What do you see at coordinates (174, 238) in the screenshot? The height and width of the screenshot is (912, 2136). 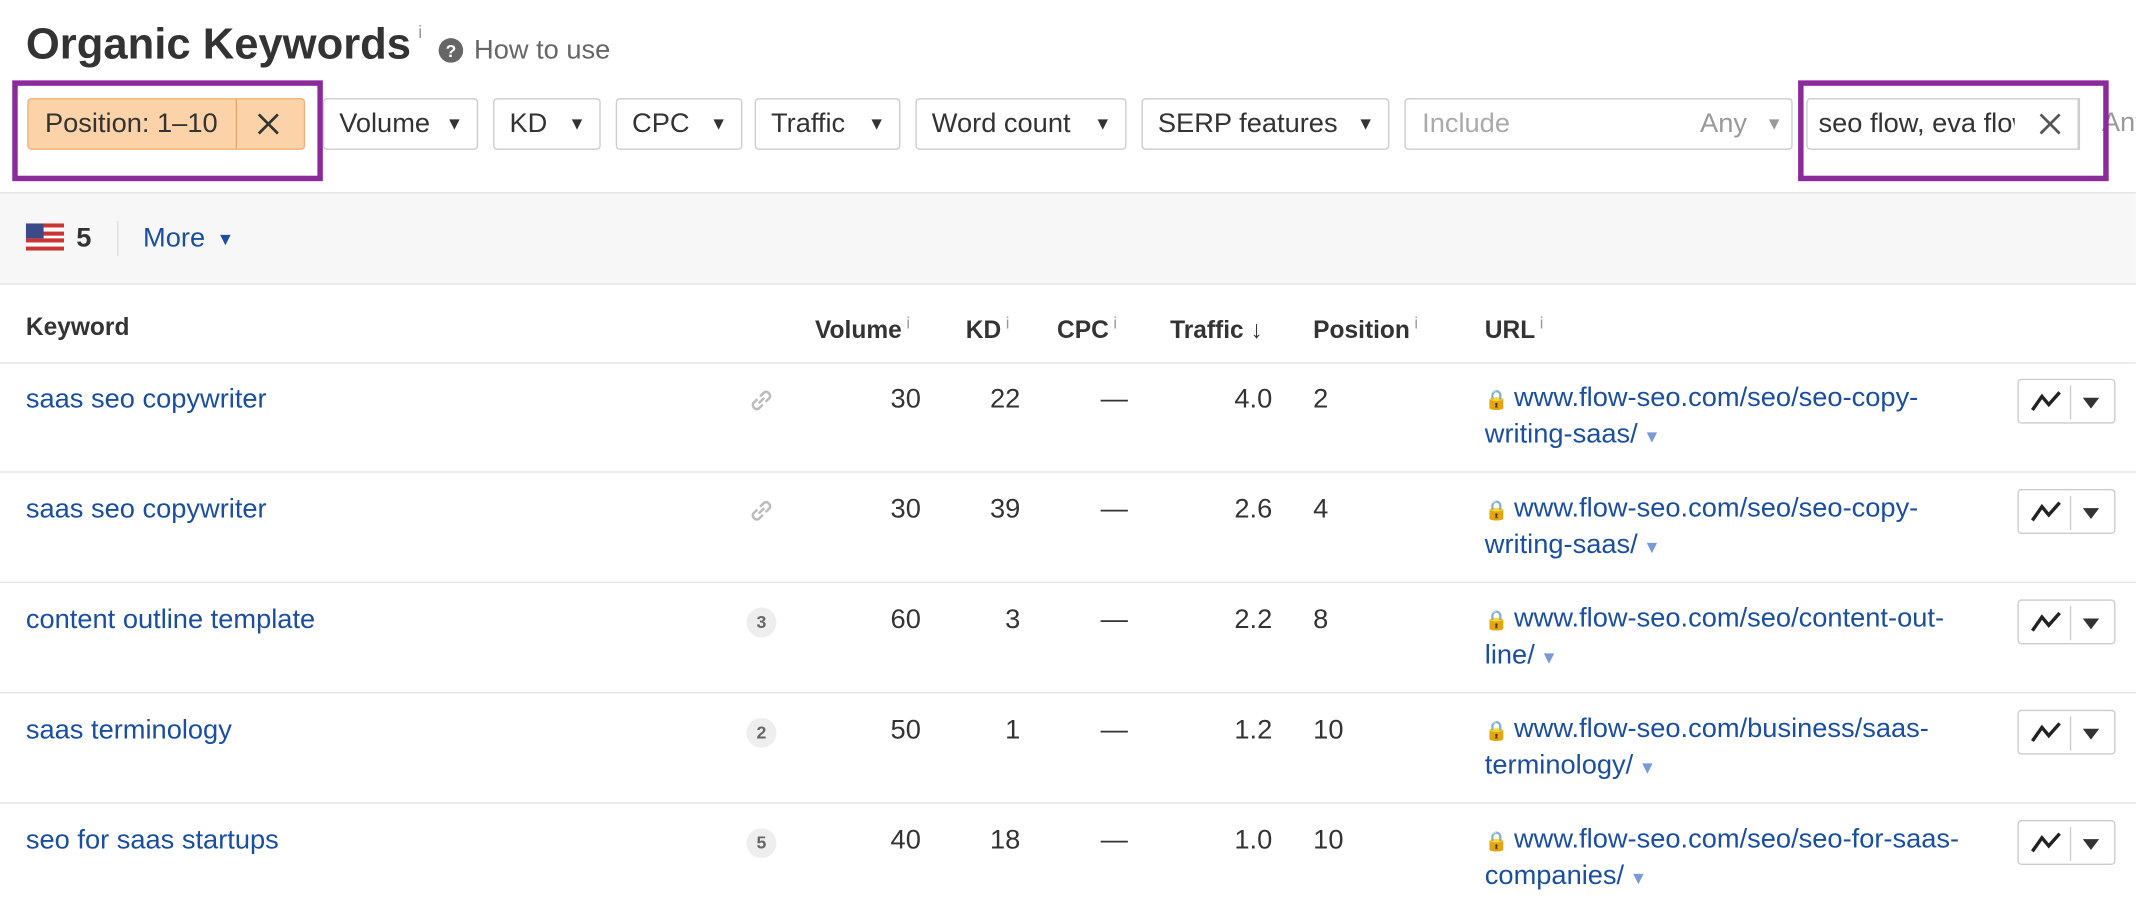 I see `more-link: More` at bounding box center [174, 238].